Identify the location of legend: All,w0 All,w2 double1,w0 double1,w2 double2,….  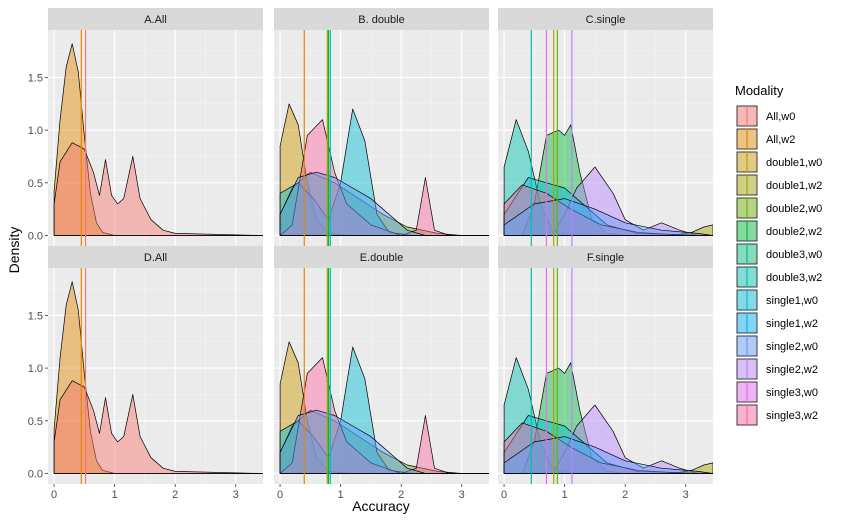
(779, 265).